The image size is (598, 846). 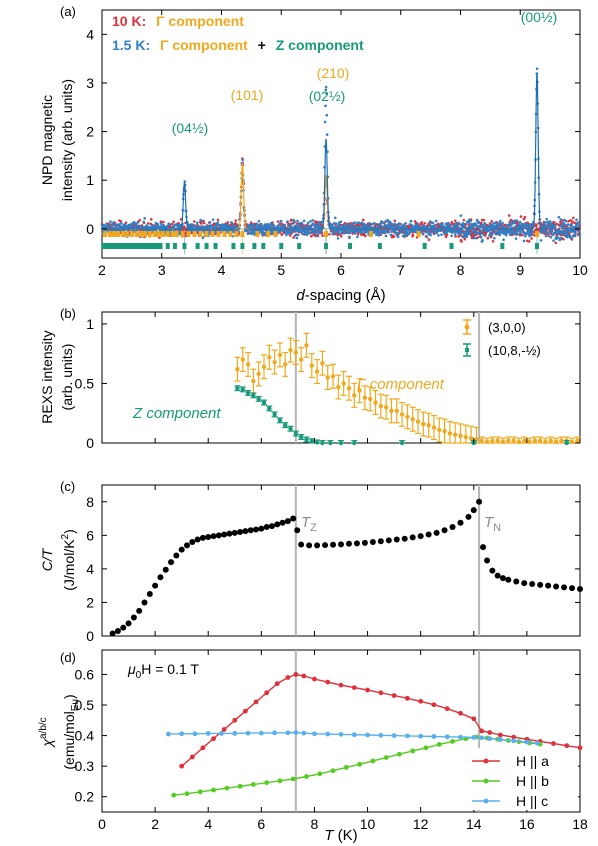 What do you see at coordinates (85, 766) in the screenshot?
I see `y-tick-label: 0.3` at bounding box center [85, 766].